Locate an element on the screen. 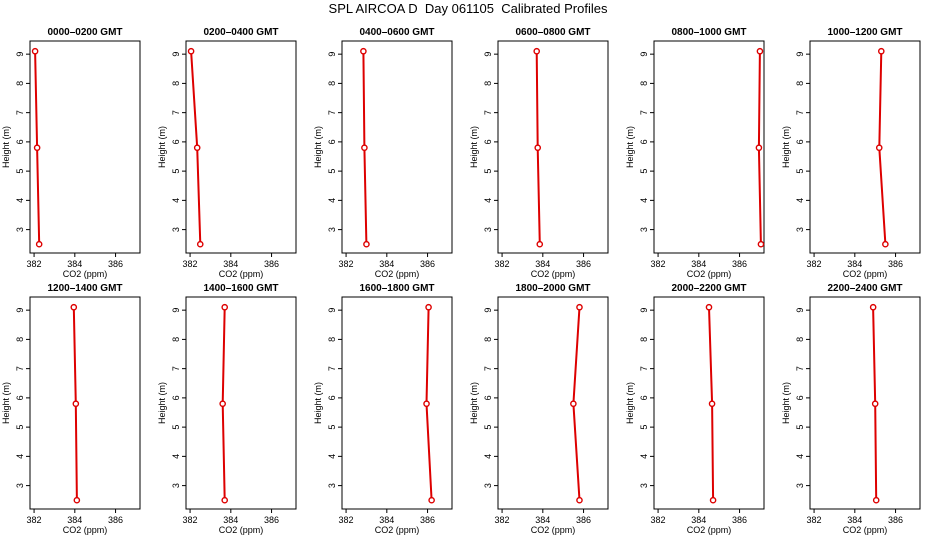 The image size is (936, 540). panel-title: 1800–2000 GMT is located at coordinates (552, 288).